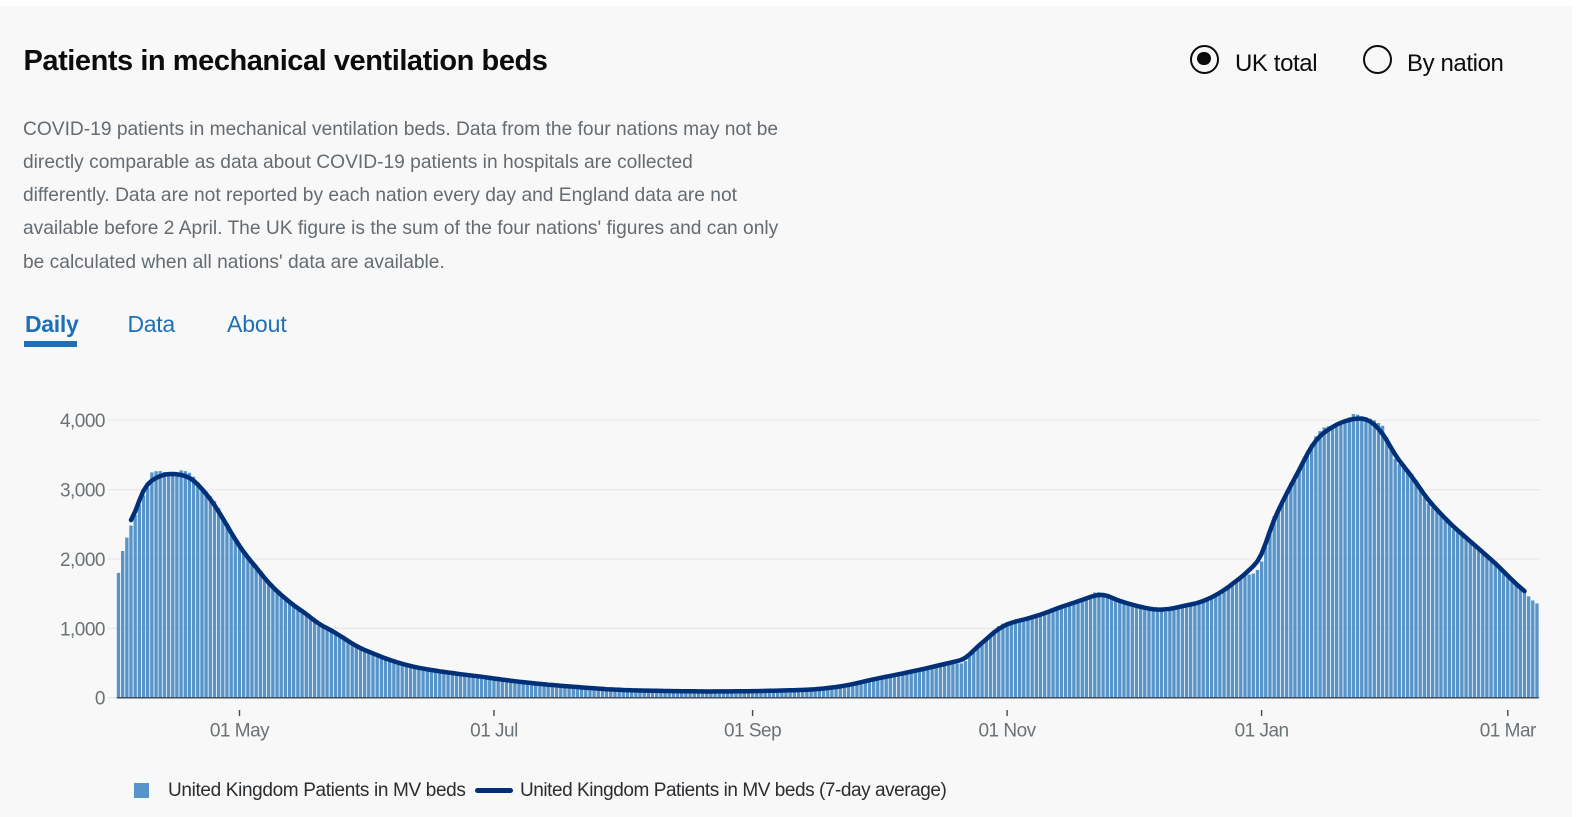 The width and height of the screenshot is (1577, 817). I want to click on svg-text: 2,000, so click(82, 560).